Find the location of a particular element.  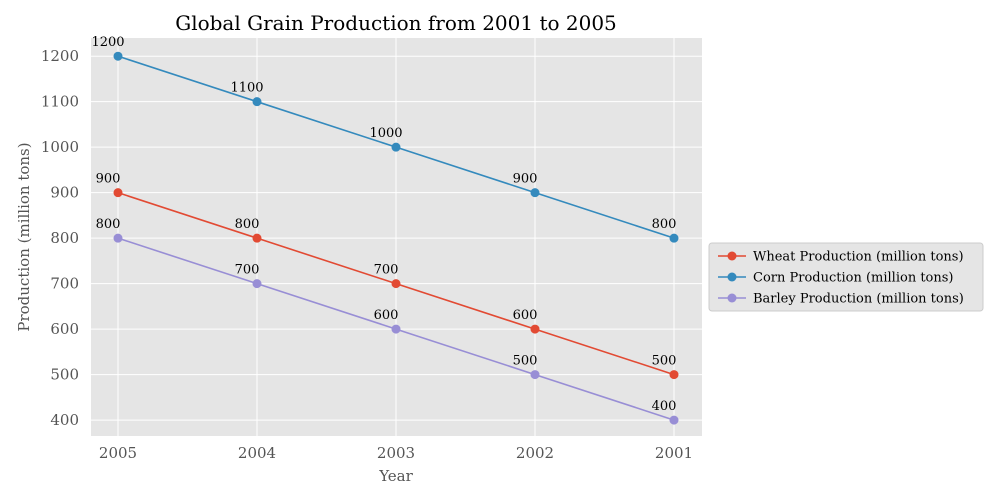

x-tick-label: 2005 is located at coordinates (118, 453).